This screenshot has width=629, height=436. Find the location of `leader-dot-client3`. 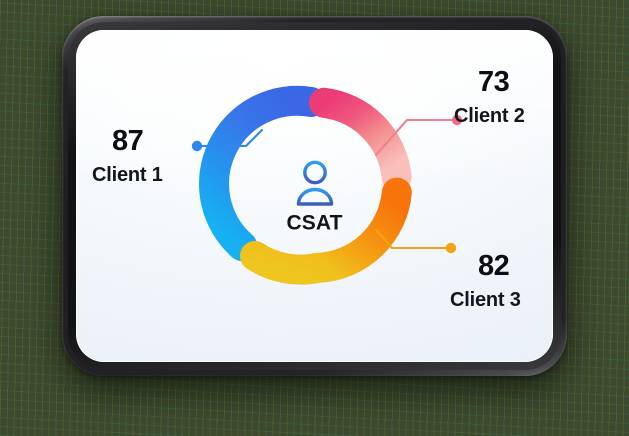

leader-dot-client3 is located at coordinates (451, 248).